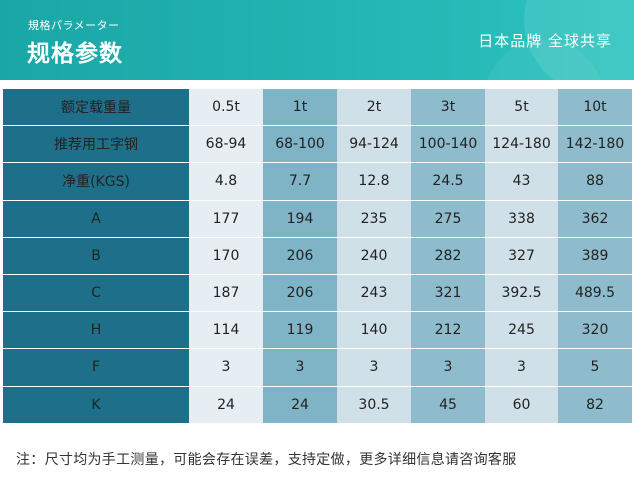  What do you see at coordinates (448, 293) in the screenshot?
I see `table-cell: 321` at bounding box center [448, 293].